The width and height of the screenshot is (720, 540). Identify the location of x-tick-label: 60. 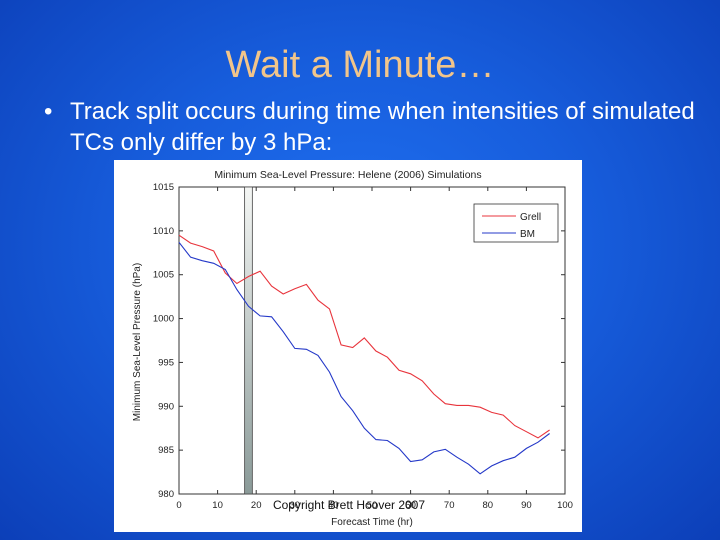
(410, 505).